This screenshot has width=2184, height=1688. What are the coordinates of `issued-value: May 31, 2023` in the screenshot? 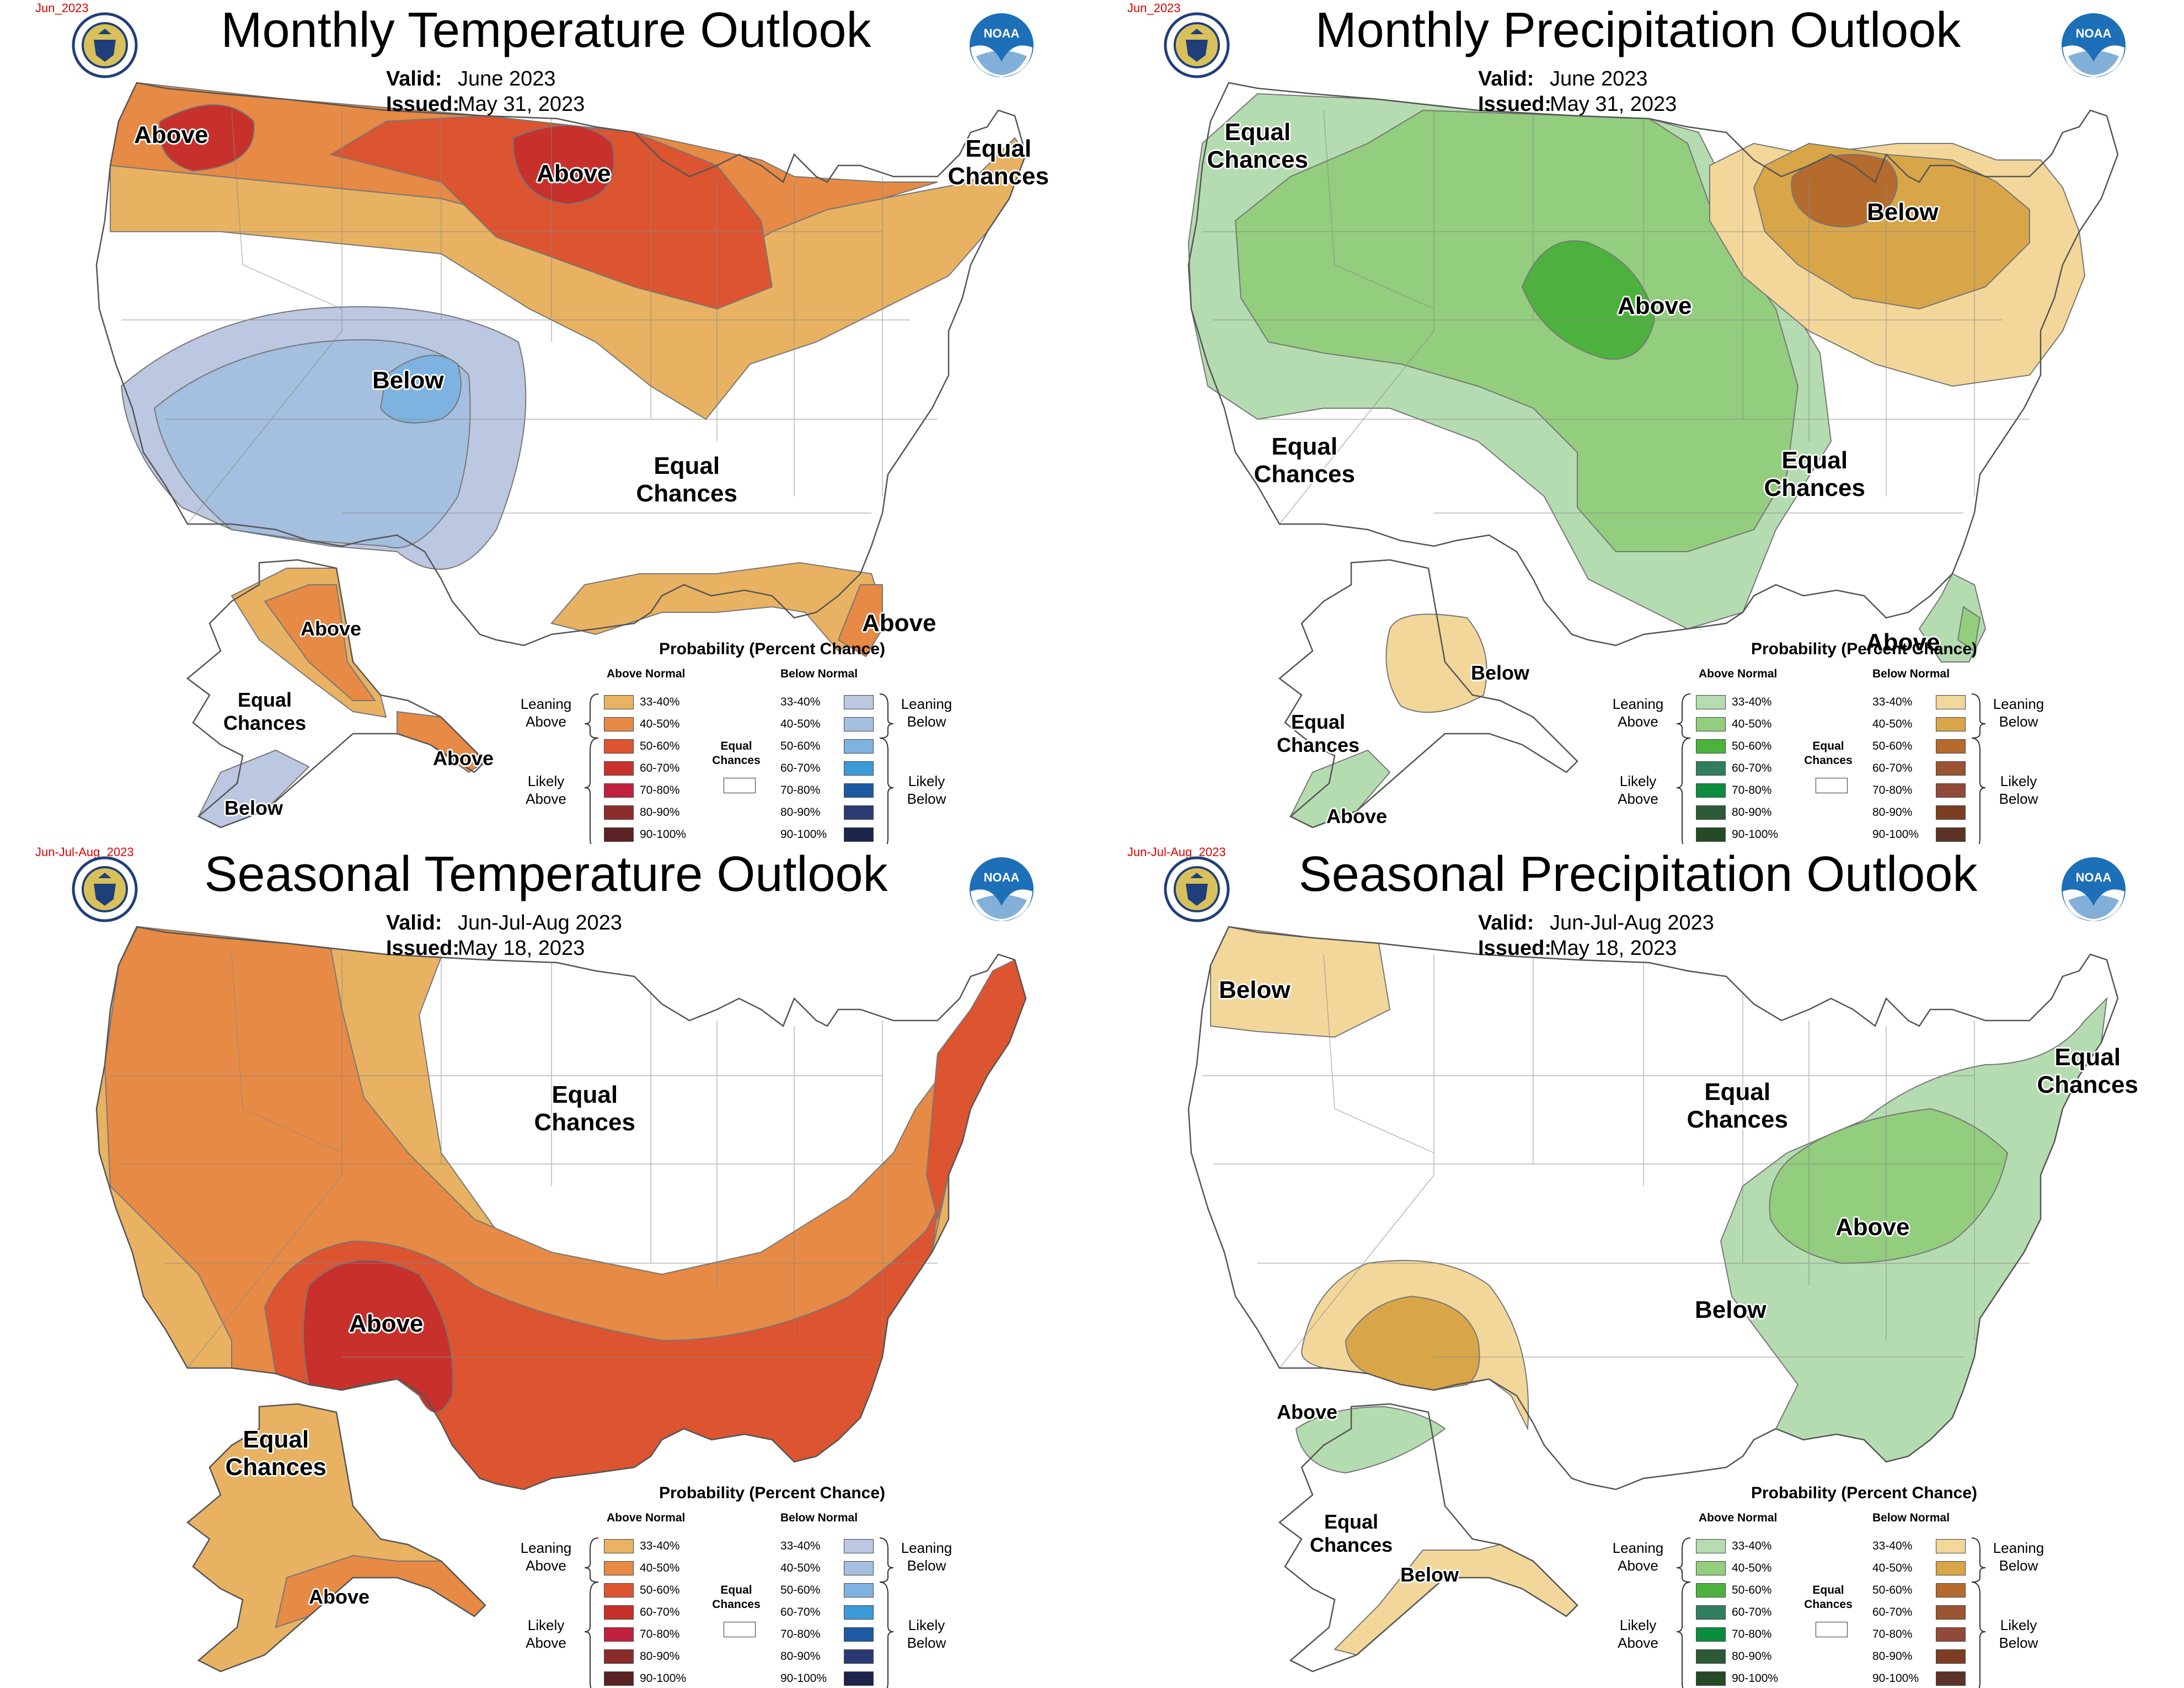 It's located at (521, 104).